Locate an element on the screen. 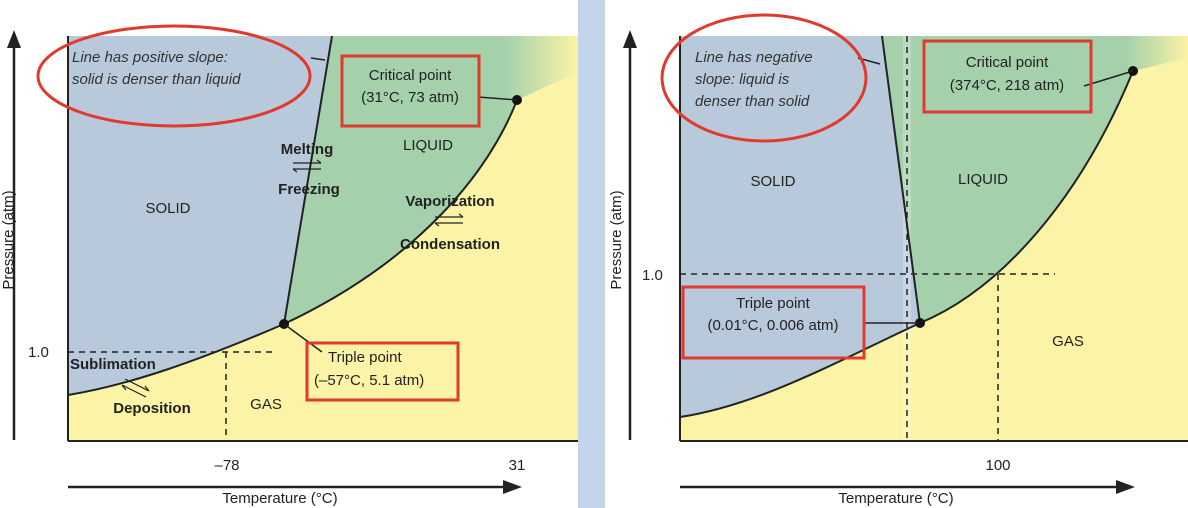 The height and width of the screenshot is (508, 1188). x-tick-31: 31 is located at coordinates (517, 465).